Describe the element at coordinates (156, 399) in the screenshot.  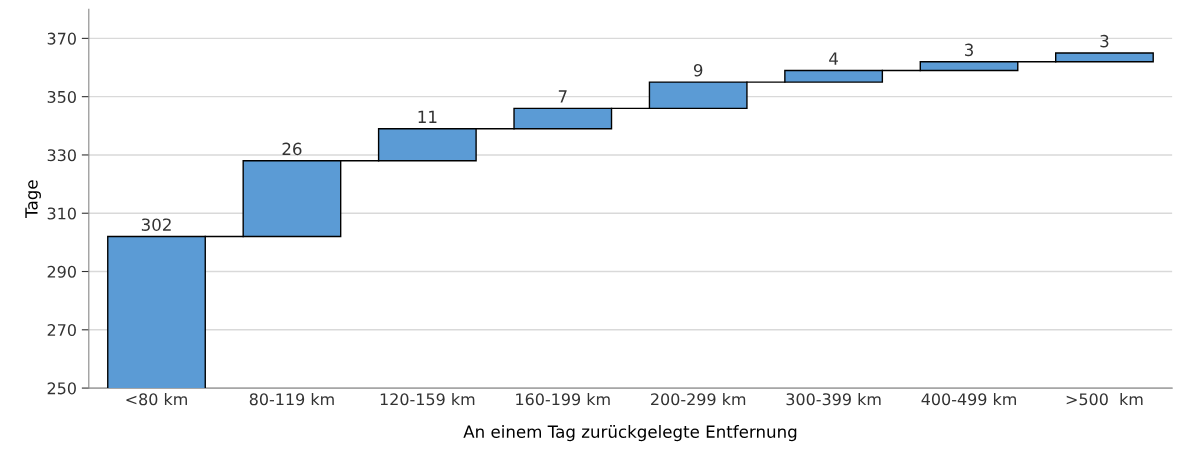
I see `x-tick-label: <80 km` at that location.